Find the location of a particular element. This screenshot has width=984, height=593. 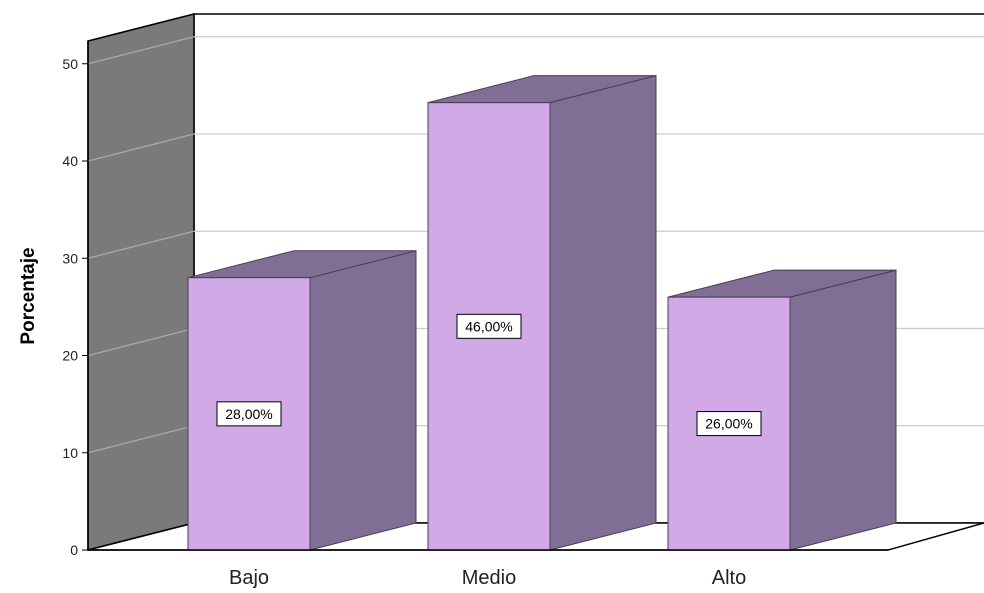

y-axis-title: Porcentaje is located at coordinates (28, 295).